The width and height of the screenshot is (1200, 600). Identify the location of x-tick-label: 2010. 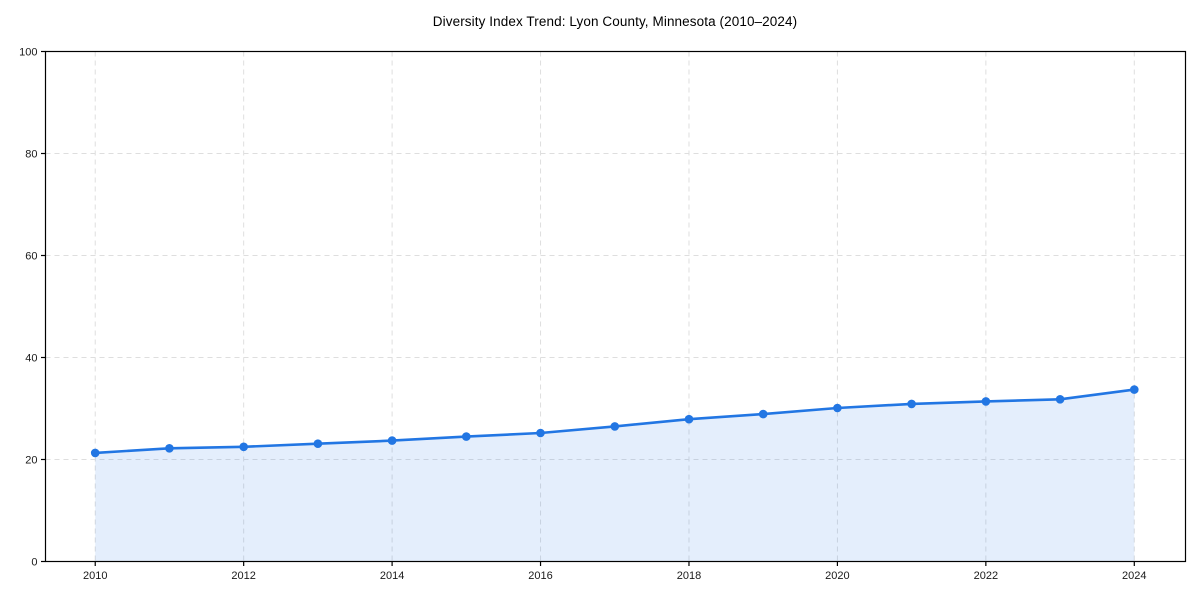
(95, 576).